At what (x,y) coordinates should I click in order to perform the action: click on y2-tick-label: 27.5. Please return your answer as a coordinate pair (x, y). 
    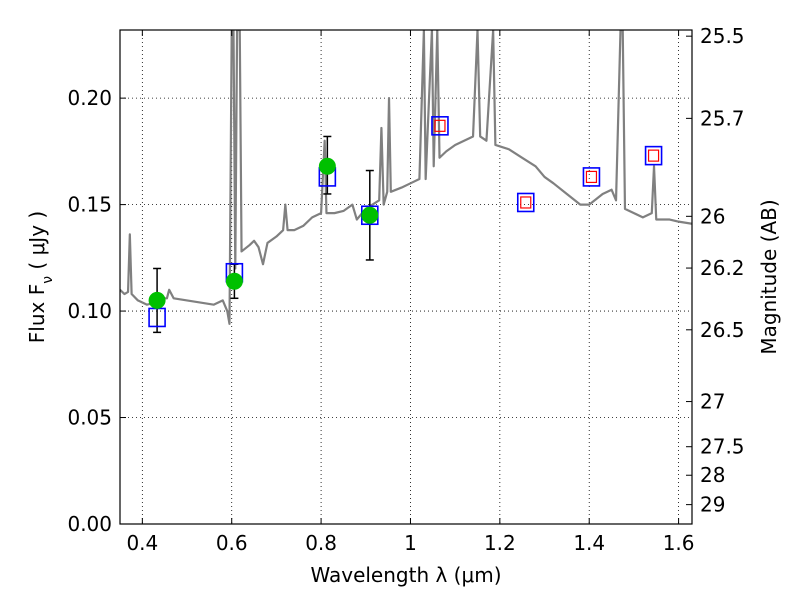
    Looking at the image, I should click on (722, 447).